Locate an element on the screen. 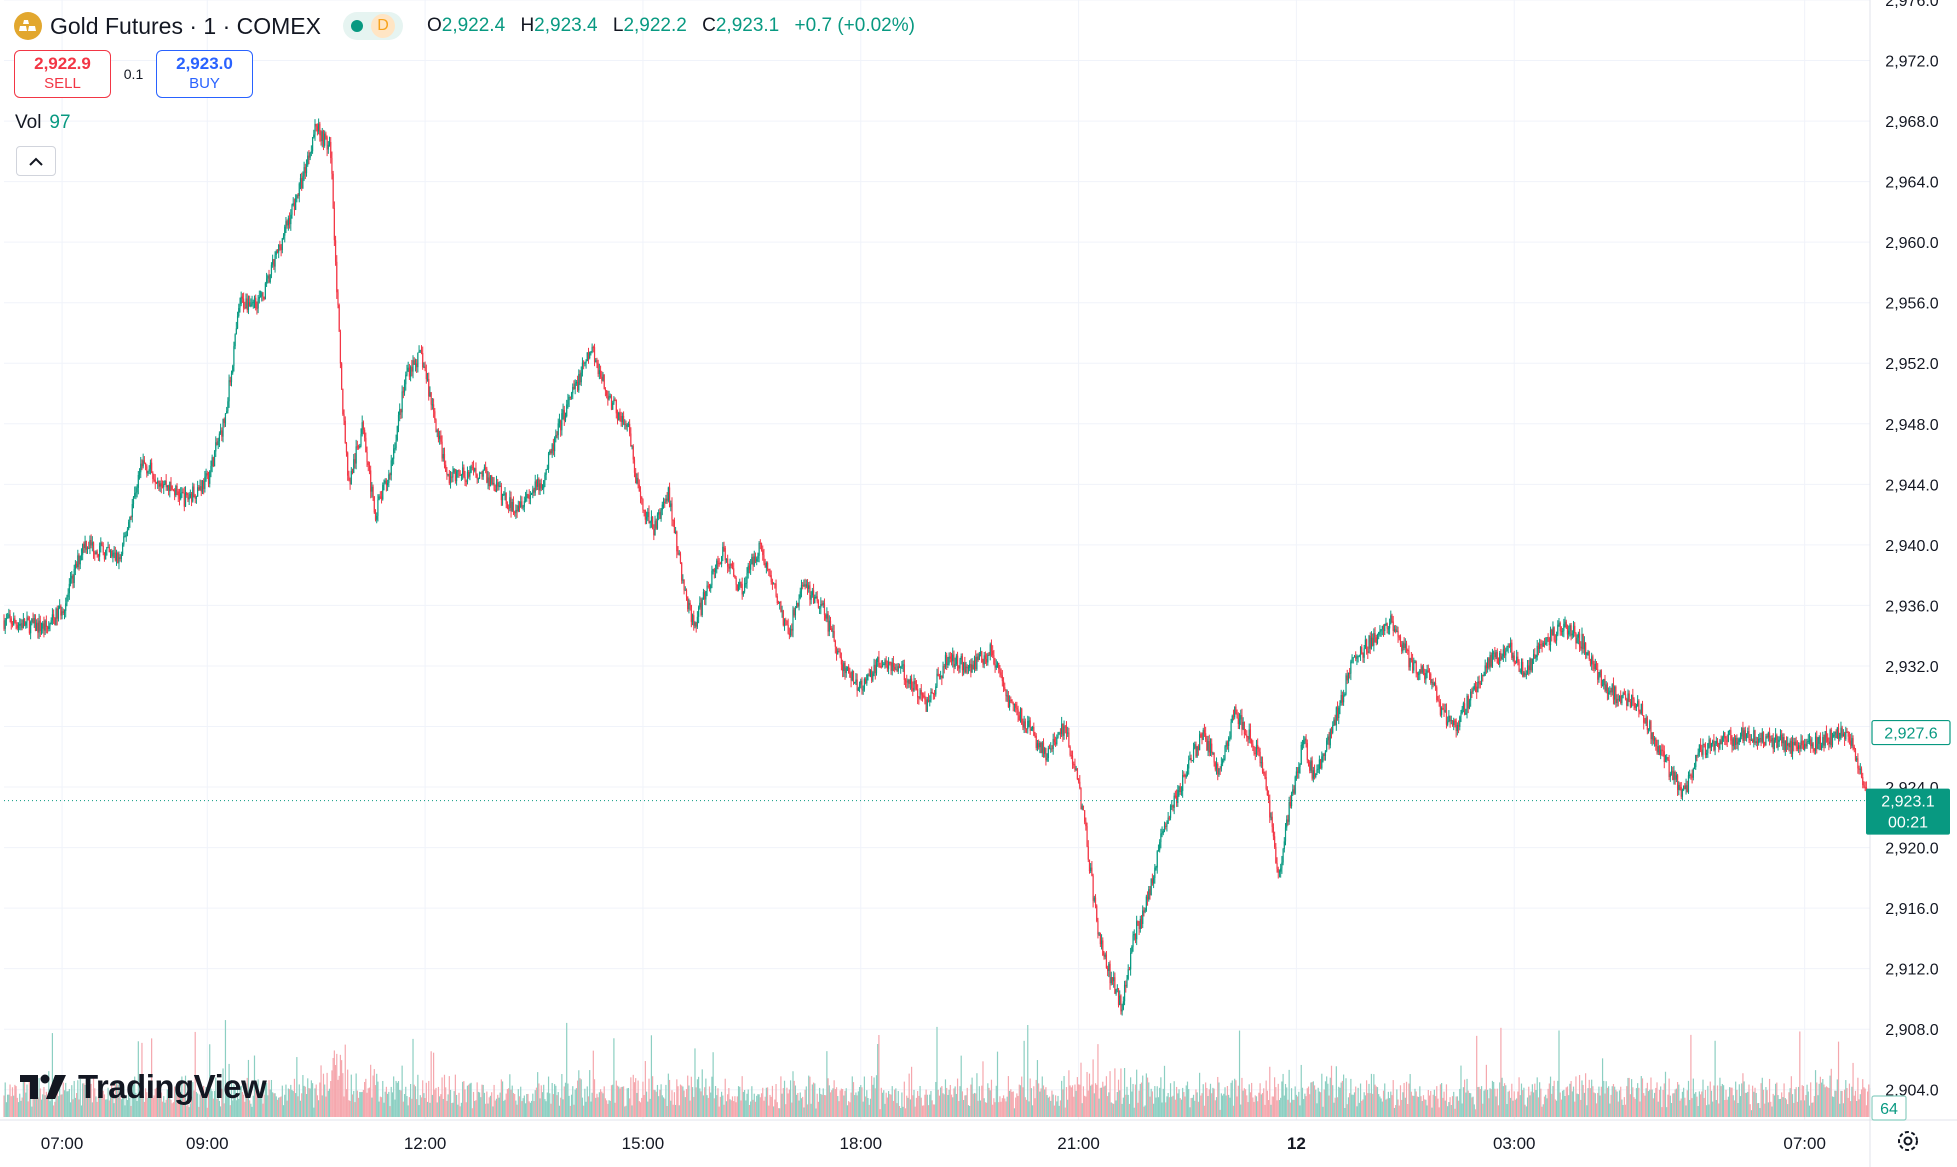 The image size is (1957, 1167). volume-value: 97 is located at coordinates (60, 122).